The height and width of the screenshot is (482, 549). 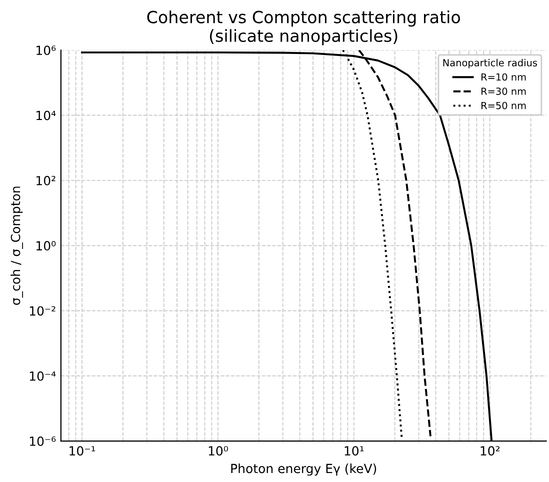 What do you see at coordinates (43, 311) in the screenshot?
I see `y-tick-label: 10⁻²` at bounding box center [43, 311].